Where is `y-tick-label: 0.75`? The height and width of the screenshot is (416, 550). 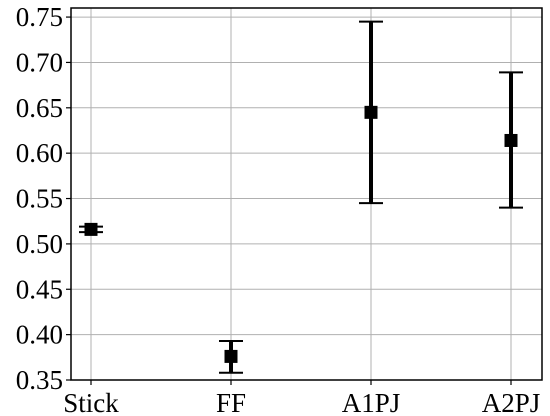 y-tick-label: 0.75 is located at coordinates (39, 17).